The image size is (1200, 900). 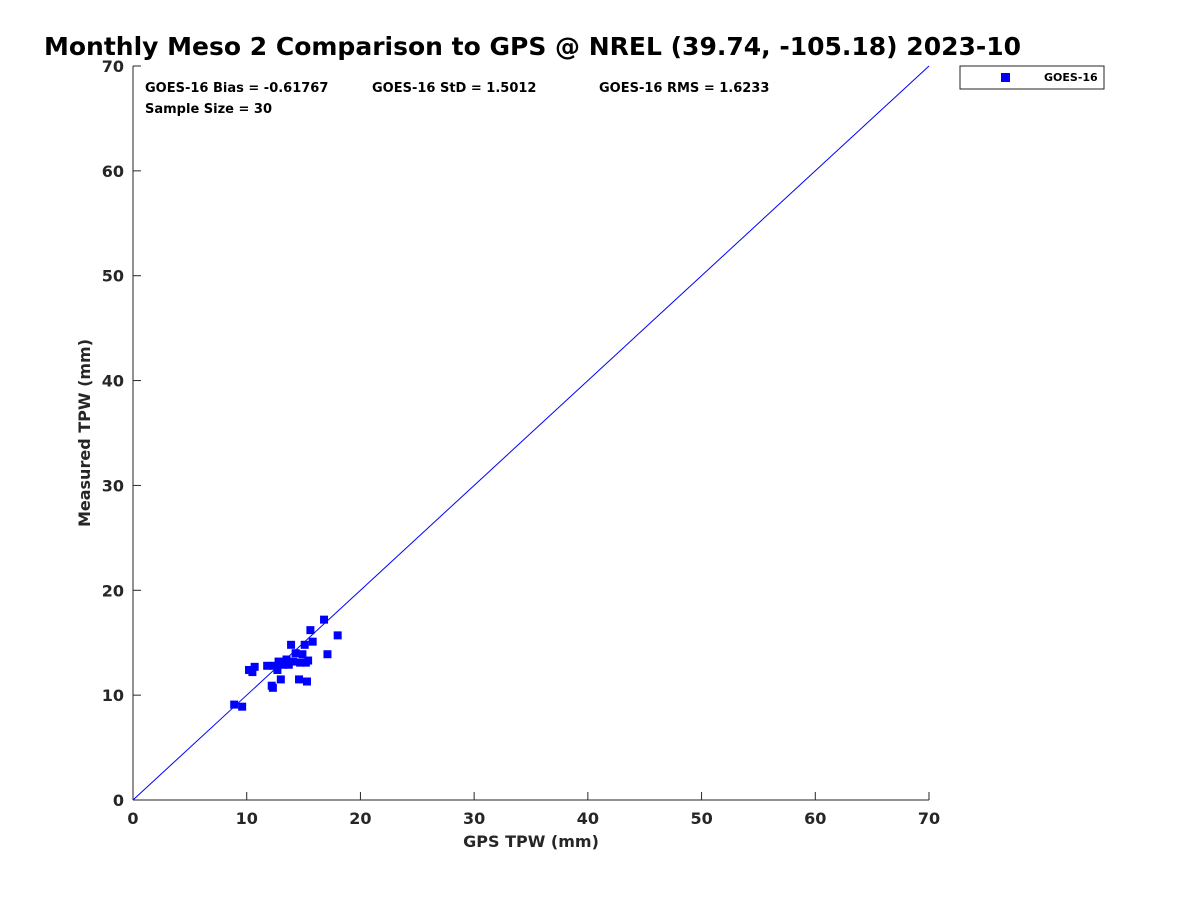 What do you see at coordinates (113, 695) in the screenshot?
I see `y-tick-label: 10` at bounding box center [113, 695].